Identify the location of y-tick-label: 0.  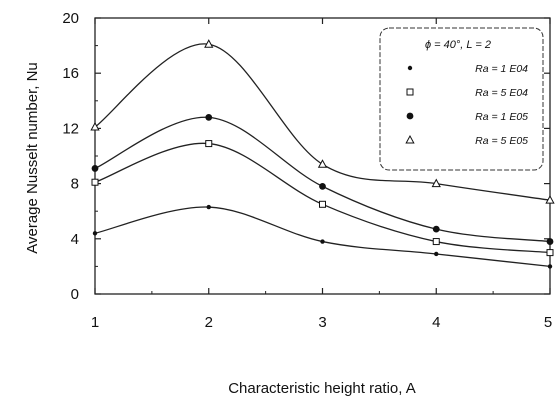
(75, 294).